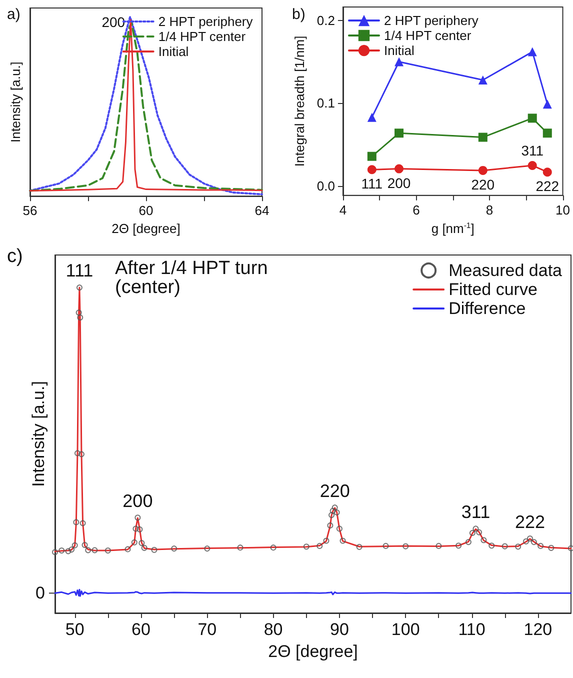 This screenshot has height=678, width=573. Describe the element at coordinates (493, 289) in the screenshot. I see `legend-label: Fitted curve` at that location.